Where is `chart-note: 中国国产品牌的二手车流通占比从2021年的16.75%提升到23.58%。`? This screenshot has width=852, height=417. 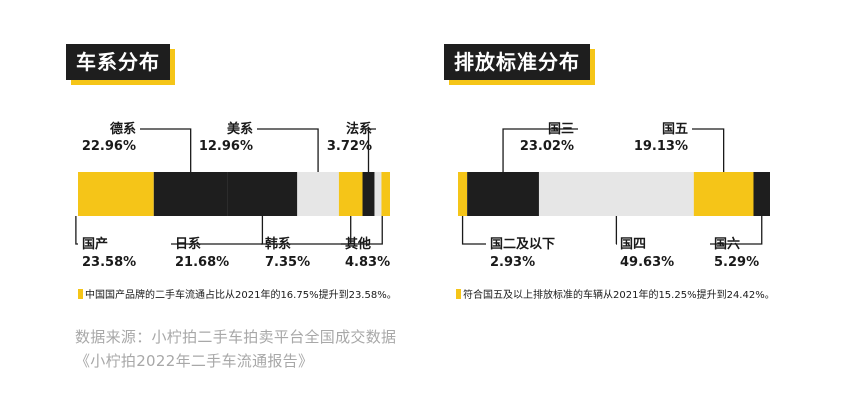 chart-note: 中国国产品牌的二手车流通占比从2021年的16.75%提升到23.58%。 is located at coordinates (237, 293).